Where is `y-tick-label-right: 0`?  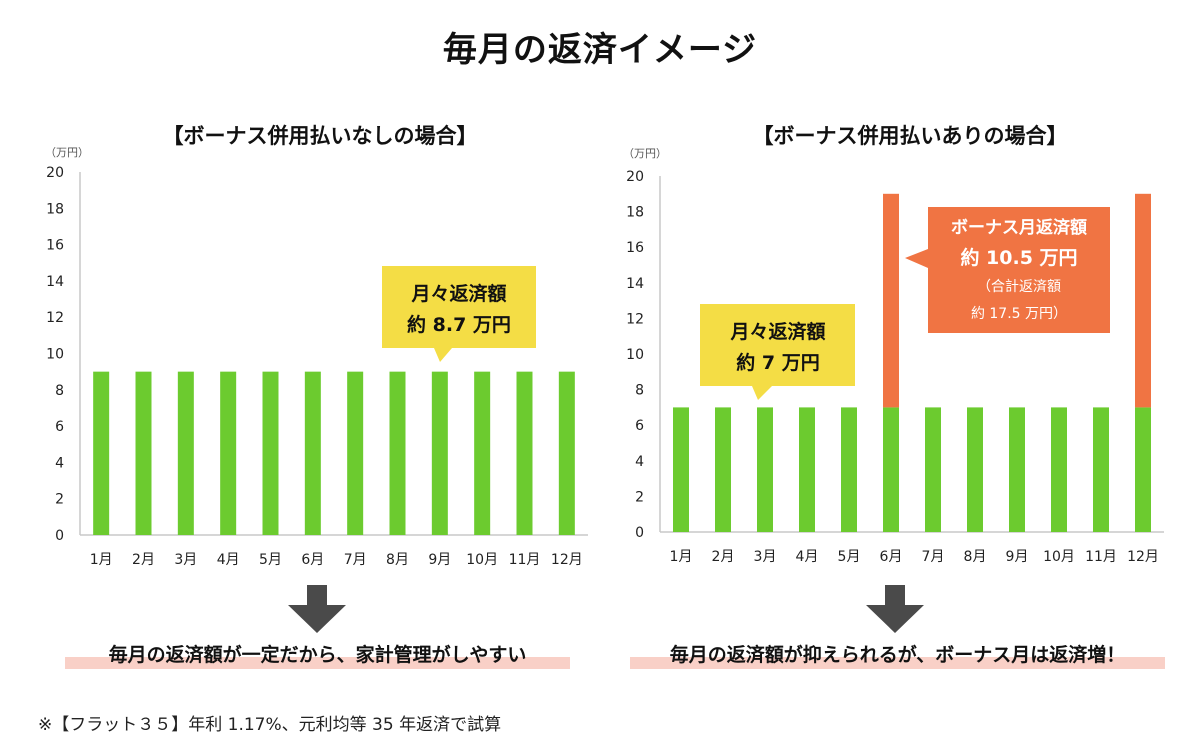 y-tick-label-right: 0 is located at coordinates (639, 533).